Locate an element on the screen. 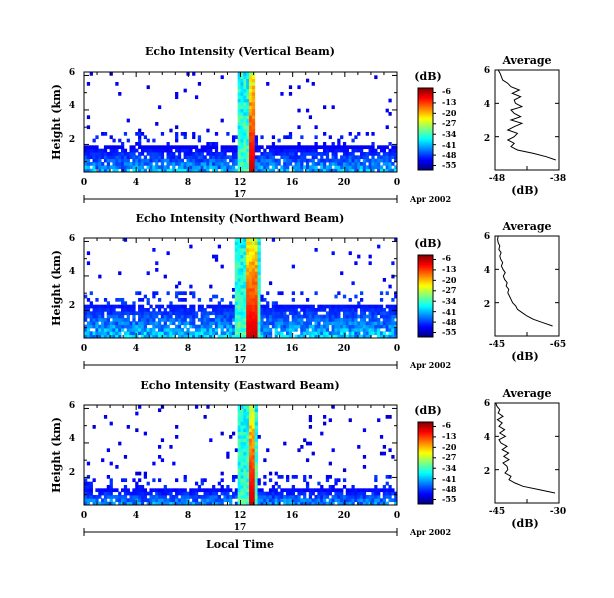 The height and width of the screenshot is (598, 614). y-tick: 2 is located at coordinates (72, 473).